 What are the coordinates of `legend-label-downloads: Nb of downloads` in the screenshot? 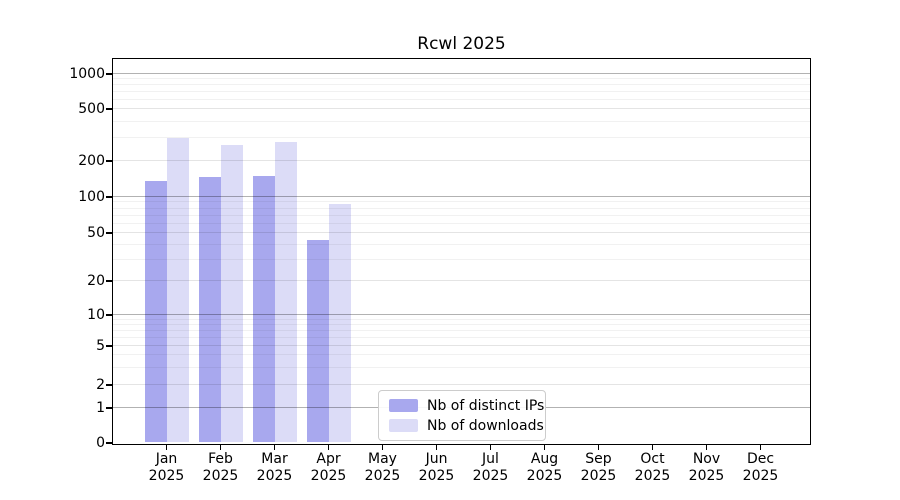 It's located at (485, 425).